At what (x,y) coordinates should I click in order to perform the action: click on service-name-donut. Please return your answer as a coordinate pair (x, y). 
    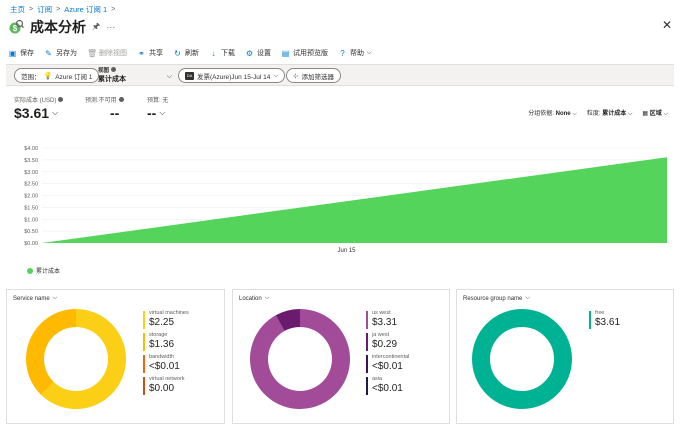
    Looking at the image, I should click on (75, 359).